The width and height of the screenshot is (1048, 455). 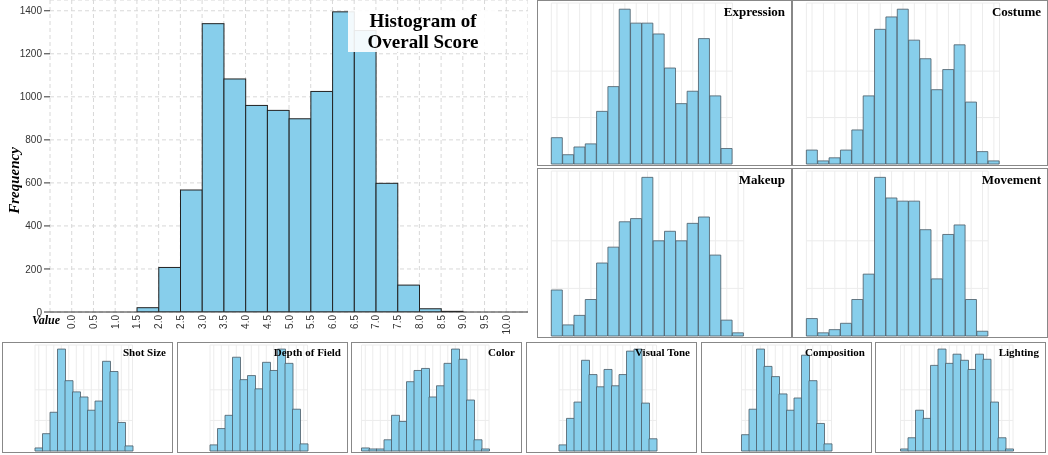 What do you see at coordinates (311, 321) in the screenshot?
I see `x-tick-label: 5.5` at bounding box center [311, 321].